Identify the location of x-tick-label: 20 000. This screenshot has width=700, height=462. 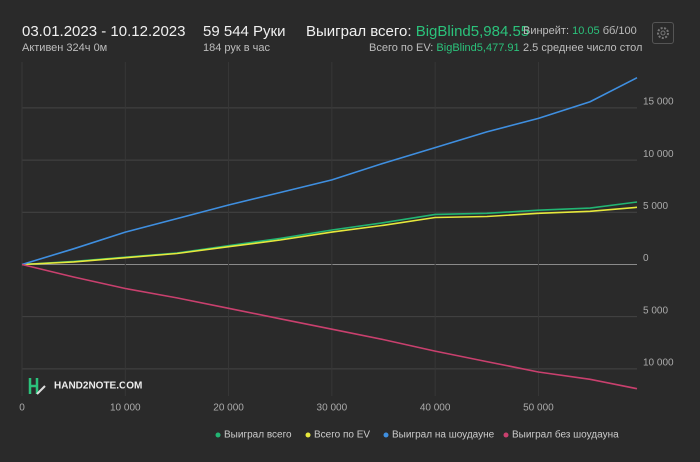
(228, 408).